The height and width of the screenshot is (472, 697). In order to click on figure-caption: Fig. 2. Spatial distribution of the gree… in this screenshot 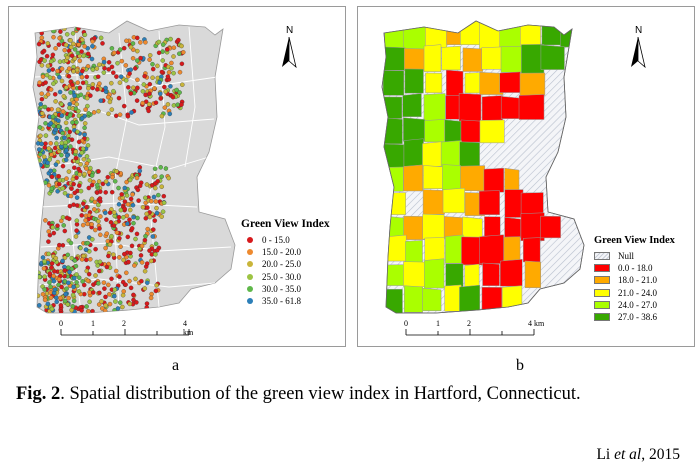, I will do `click(348, 394)`.